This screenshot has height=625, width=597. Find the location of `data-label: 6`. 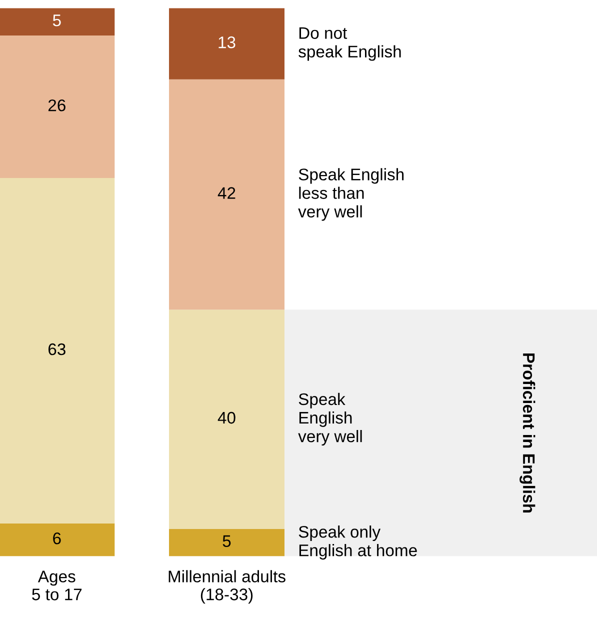

data-label: 6 is located at coordinates (57, 538).